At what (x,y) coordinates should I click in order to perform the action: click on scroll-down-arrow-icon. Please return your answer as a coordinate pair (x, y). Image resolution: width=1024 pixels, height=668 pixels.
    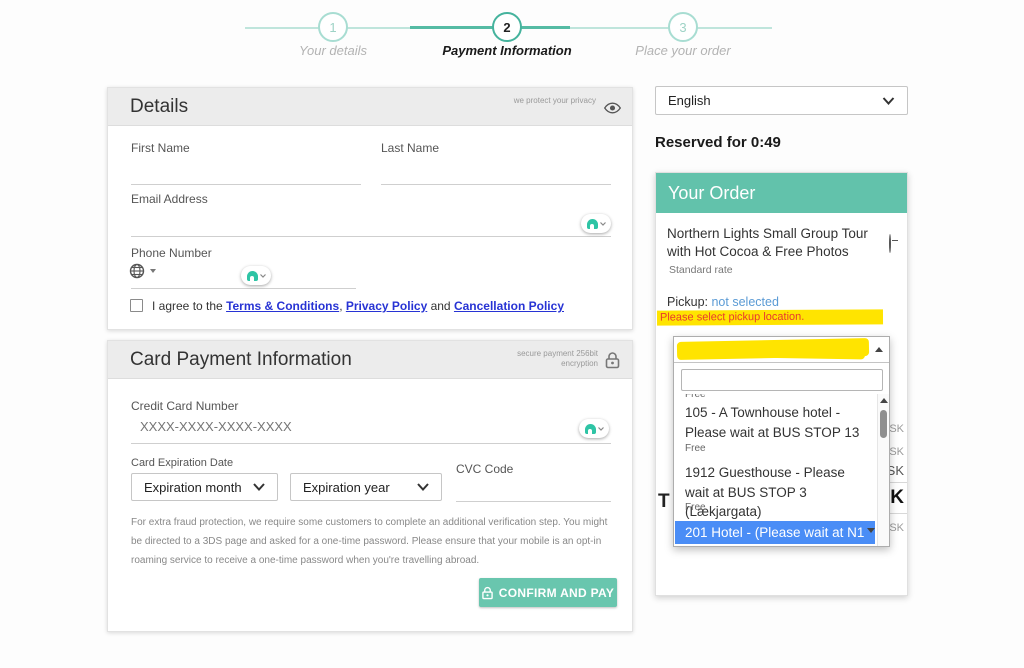
    Looking at the image, I should click on (871, 530).